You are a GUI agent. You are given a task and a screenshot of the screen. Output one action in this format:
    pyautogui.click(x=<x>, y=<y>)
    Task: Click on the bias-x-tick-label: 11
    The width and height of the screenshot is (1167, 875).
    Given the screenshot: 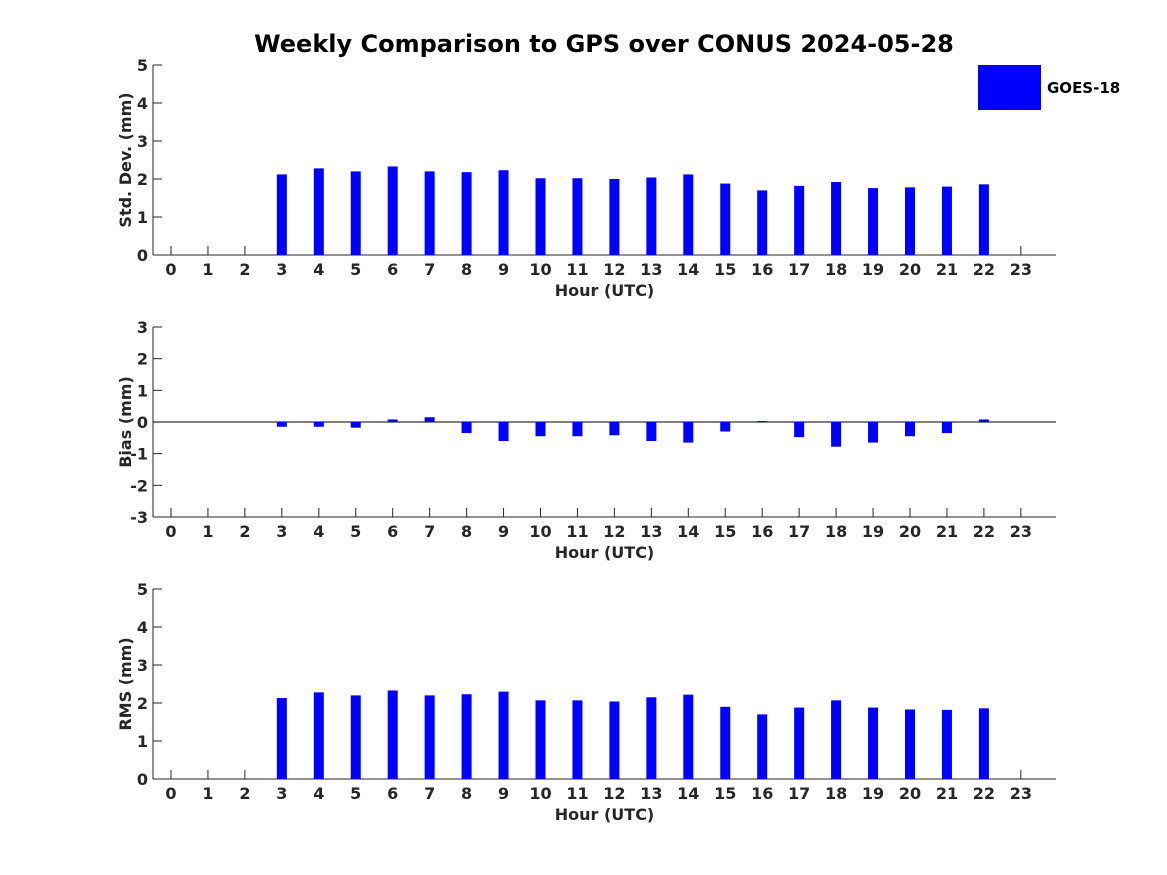 What is the action you would take?
    pyautogui.click(x=577, y=531)
    